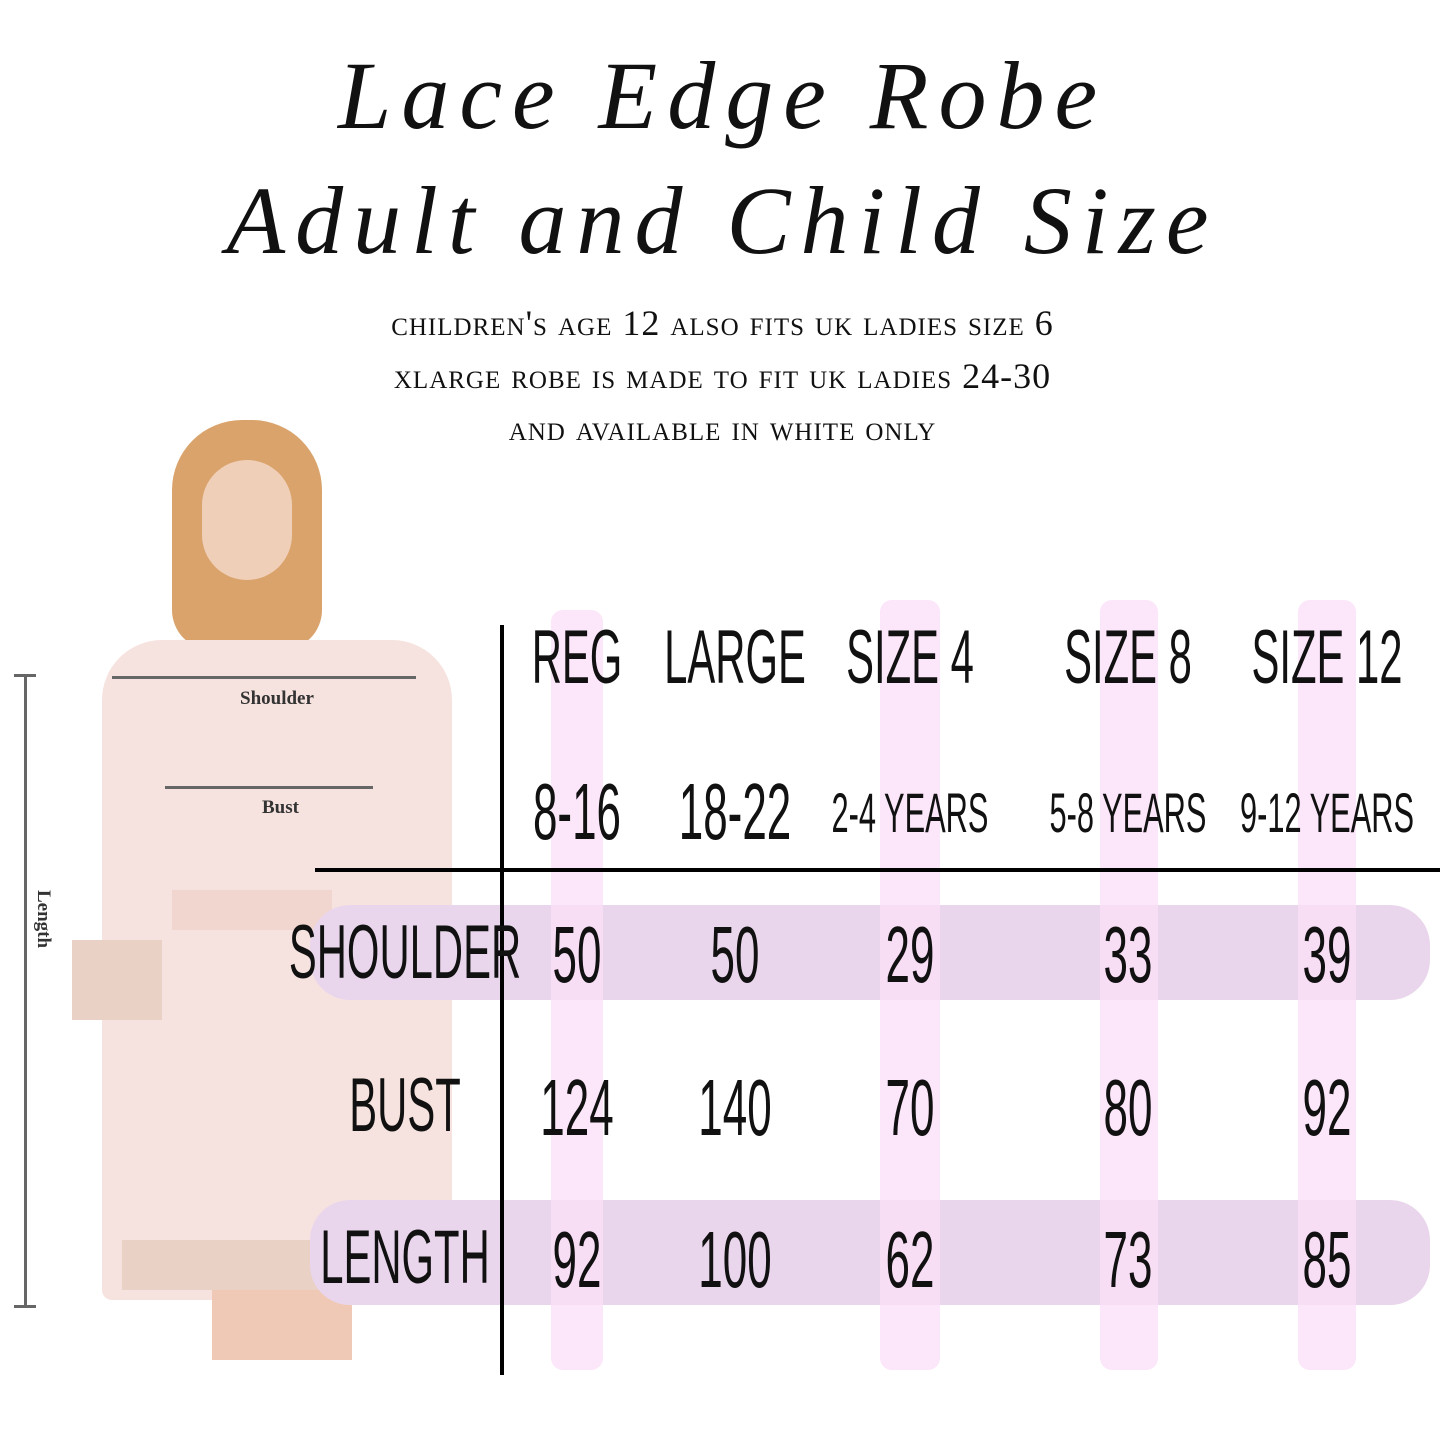 This screenshot has height=1445, width=1445. Describe the element at coordinates (1128, 954) in the screenshot. I see `table-cell-value: 33` at that location.